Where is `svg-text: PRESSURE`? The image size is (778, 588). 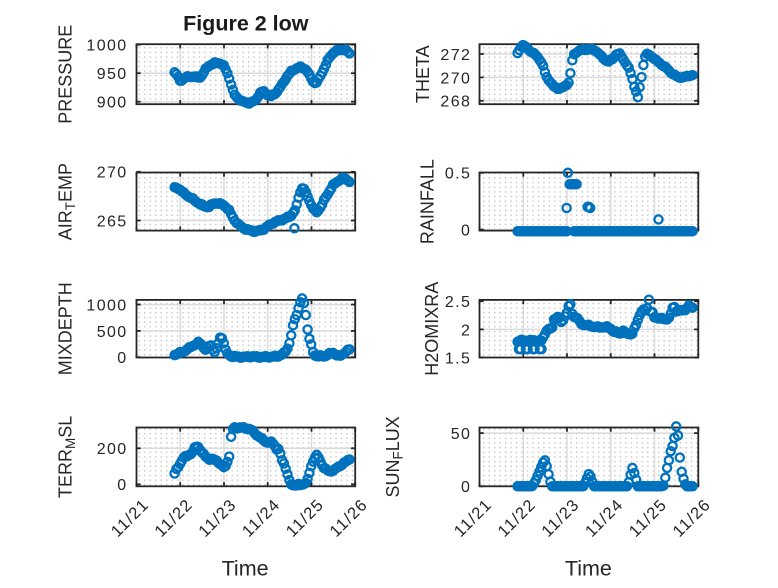
svg-text: PRESSURE is located at coordinates (66, 74).